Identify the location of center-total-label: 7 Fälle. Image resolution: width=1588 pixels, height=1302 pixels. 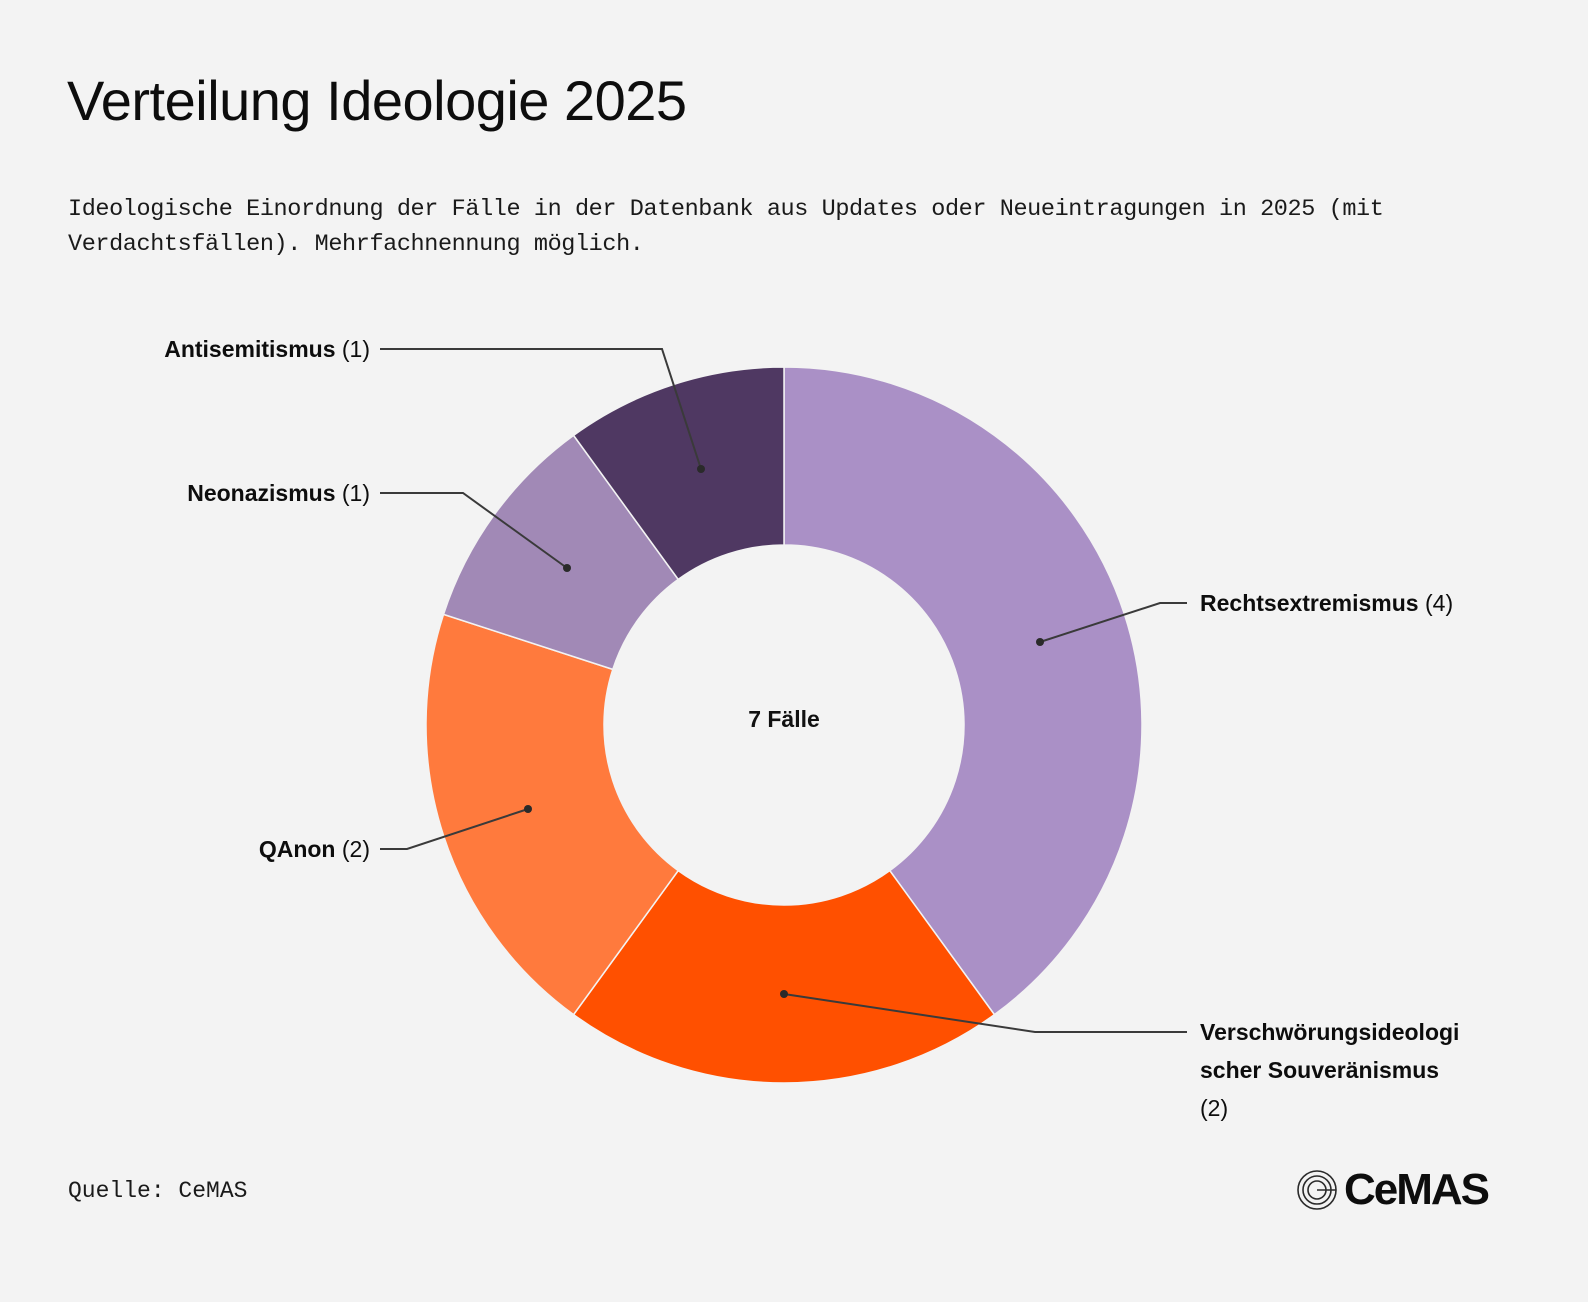
(784, 719).